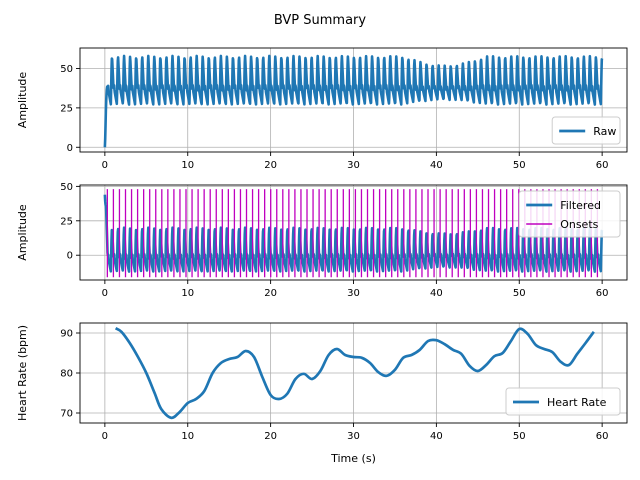 The width and height of the screenshot is (640, 480). I want to click on y-tick-label: 70, so click(66, 414).